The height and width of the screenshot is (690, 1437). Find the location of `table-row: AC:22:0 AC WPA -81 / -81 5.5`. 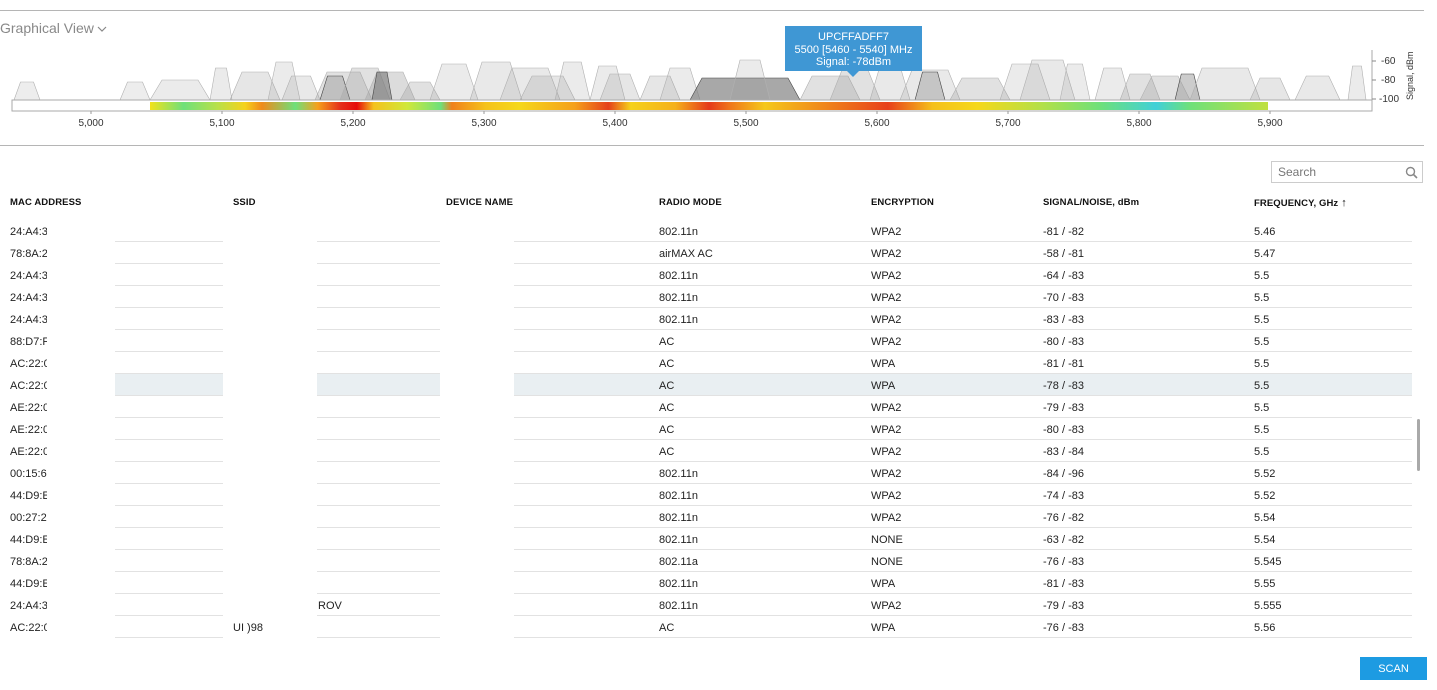

table-row: AC:22:0 AC WPA -81 / -81 5.5 is located at coordinates (718, 363).